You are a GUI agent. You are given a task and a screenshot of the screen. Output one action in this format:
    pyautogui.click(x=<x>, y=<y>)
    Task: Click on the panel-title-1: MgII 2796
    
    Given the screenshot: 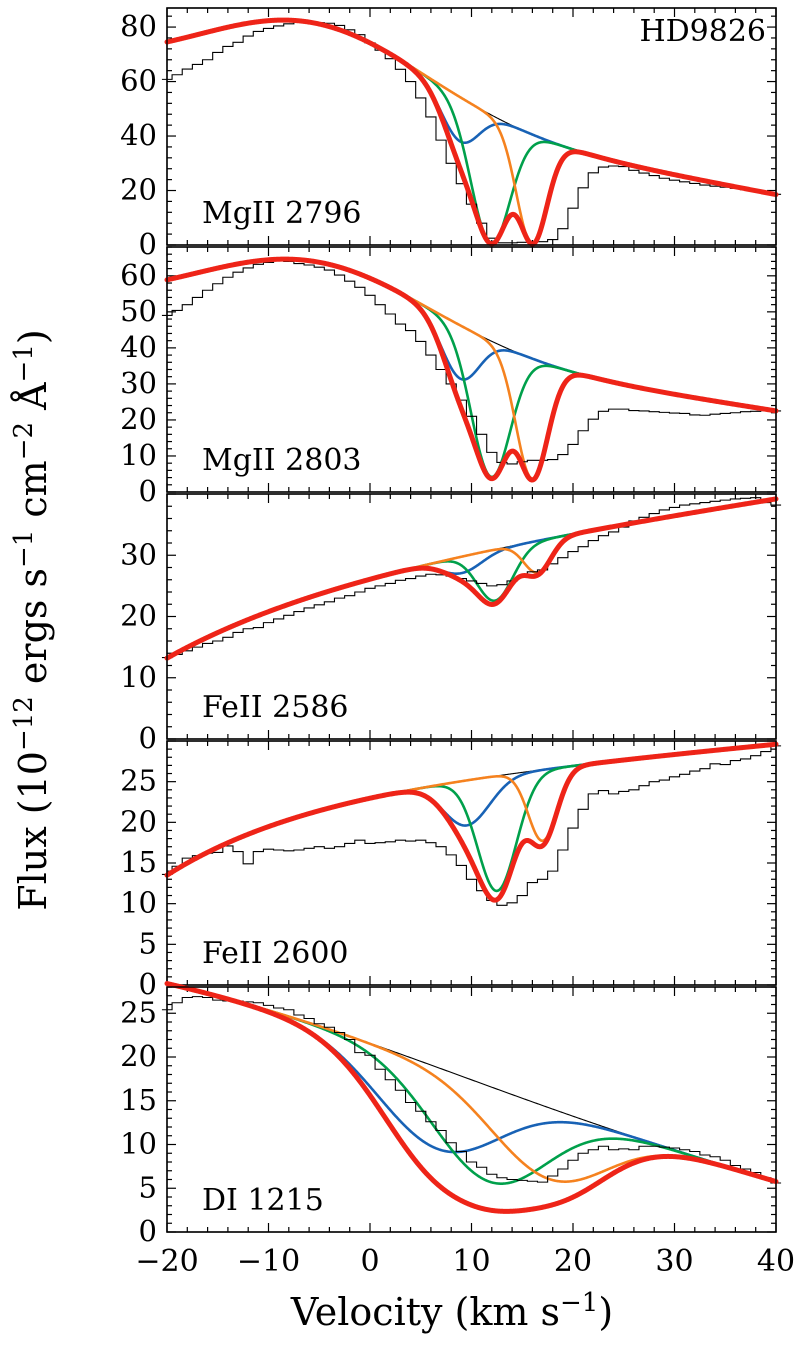 What is the action you would take?
    pyautogui.click(x=282, y=213)
    